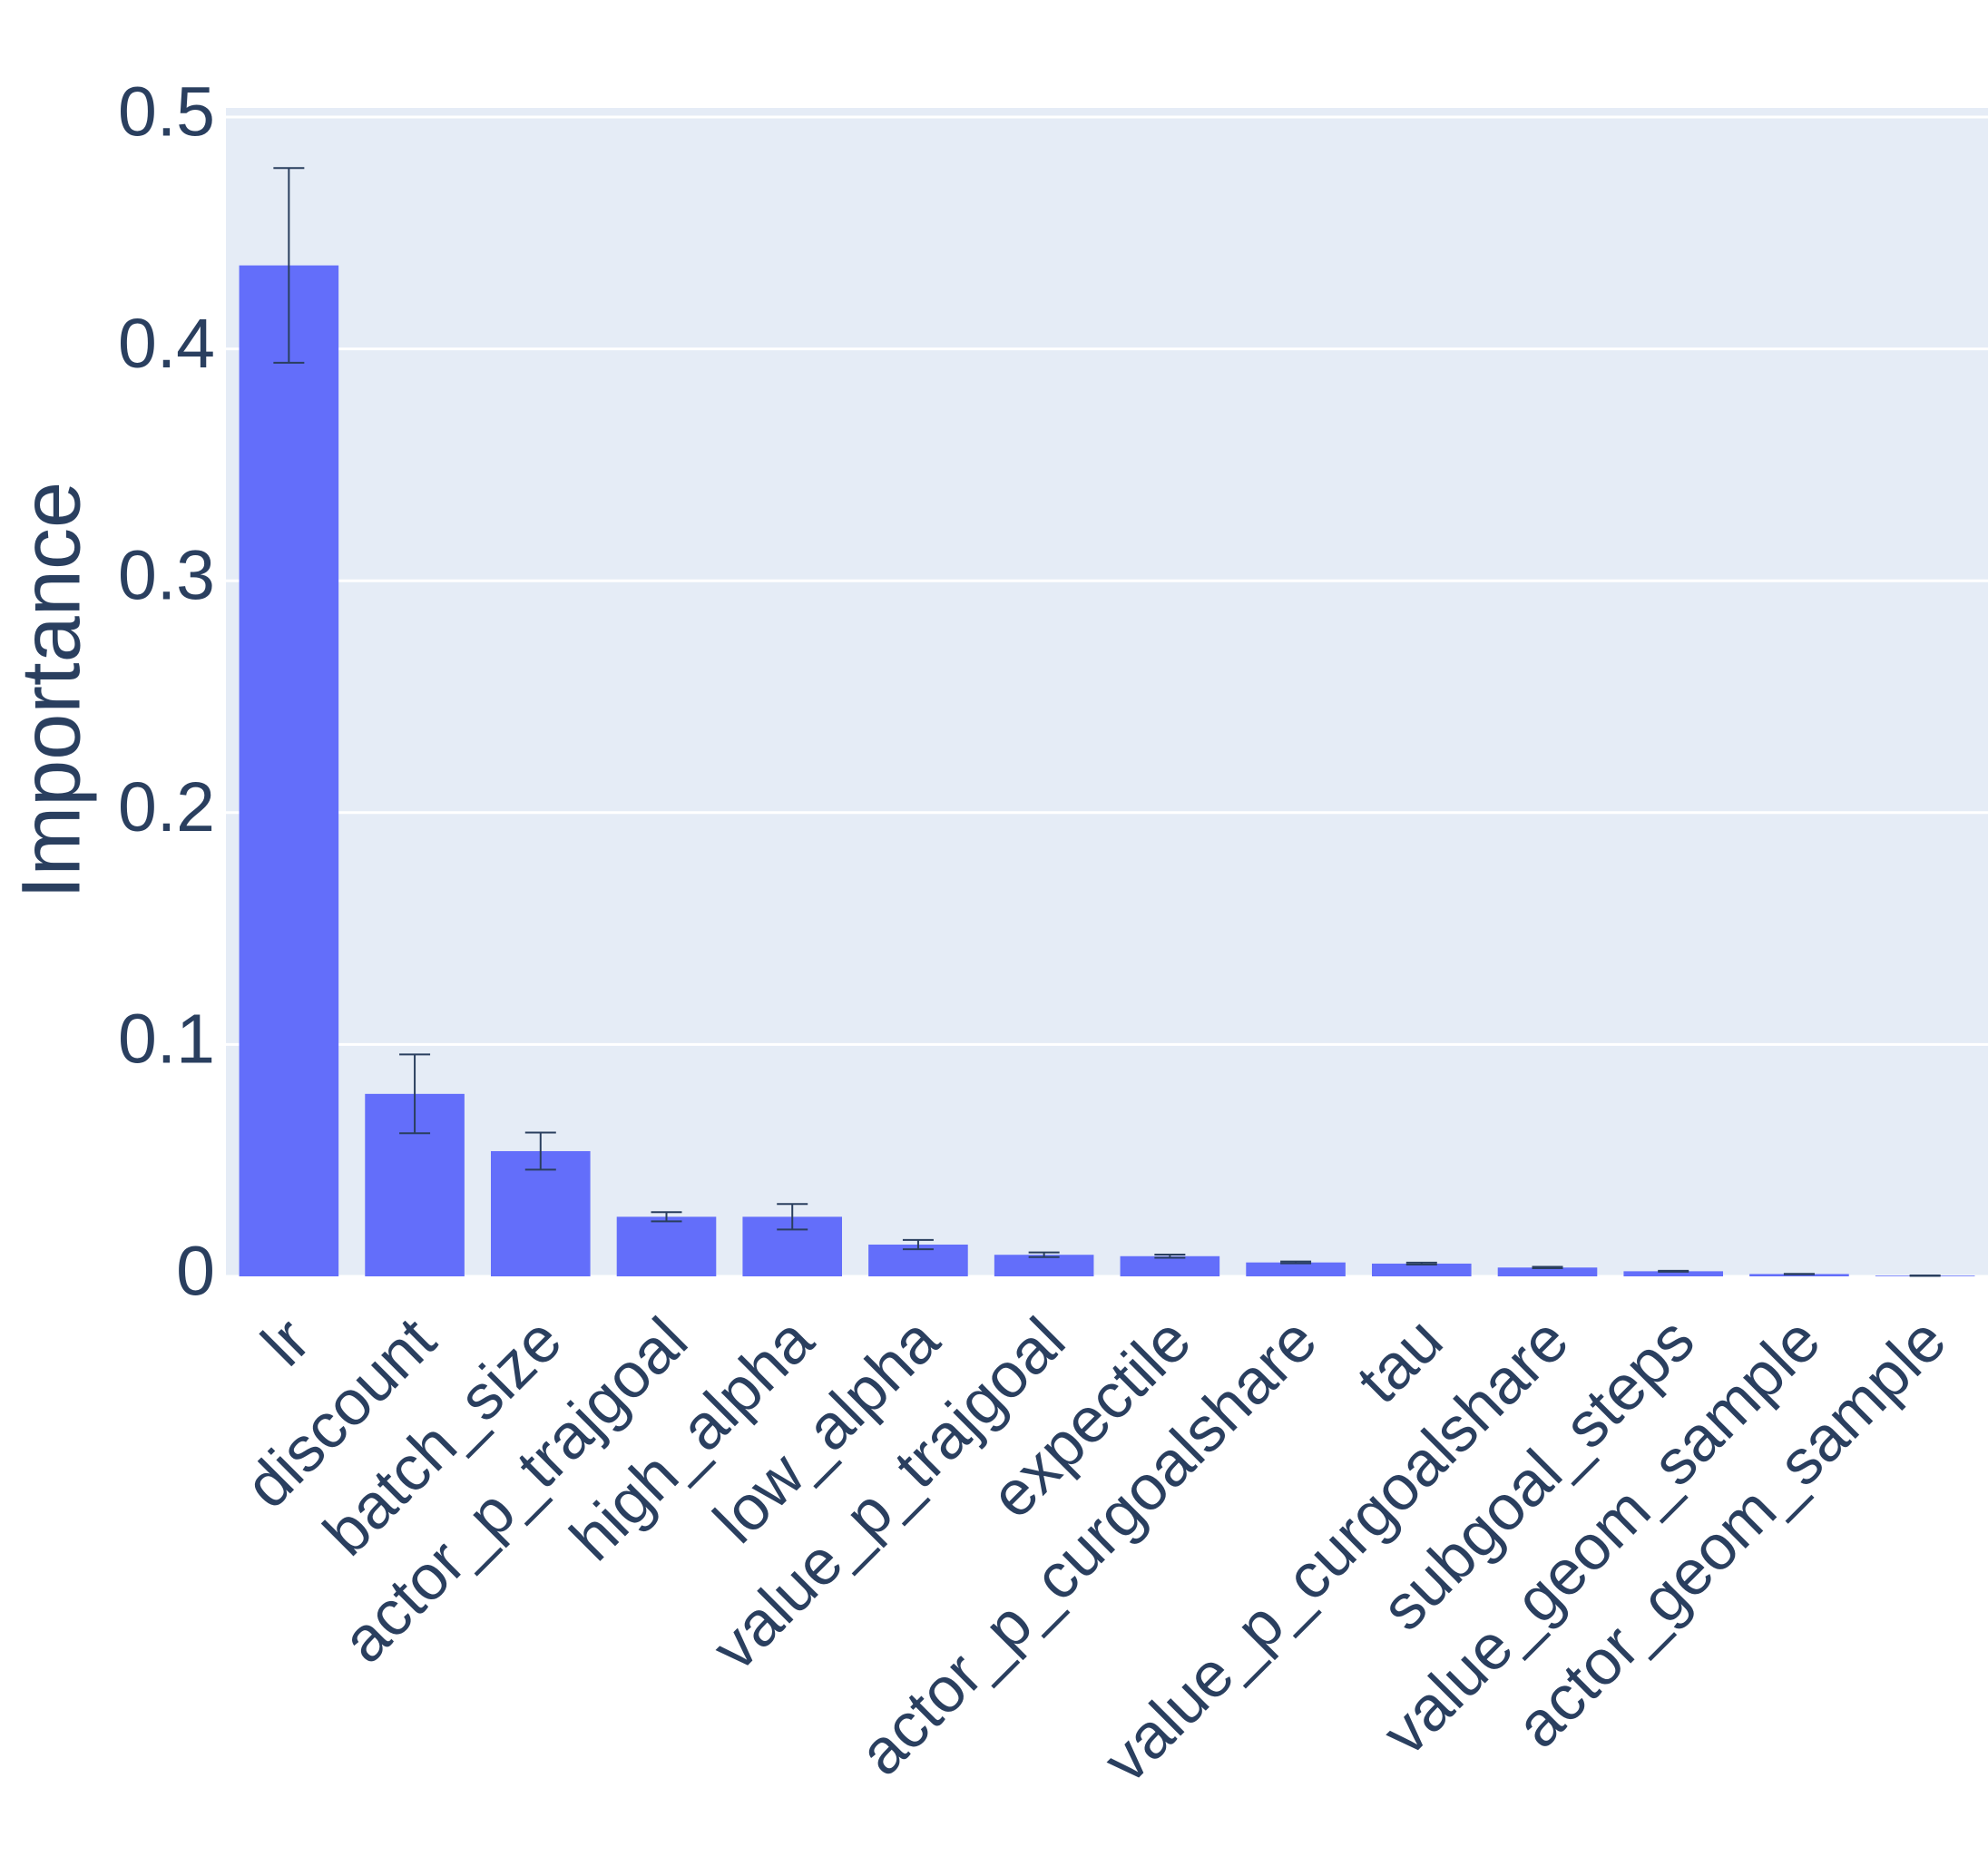  I want to click on y-tick-label: 0.1, so click(166, 1040).